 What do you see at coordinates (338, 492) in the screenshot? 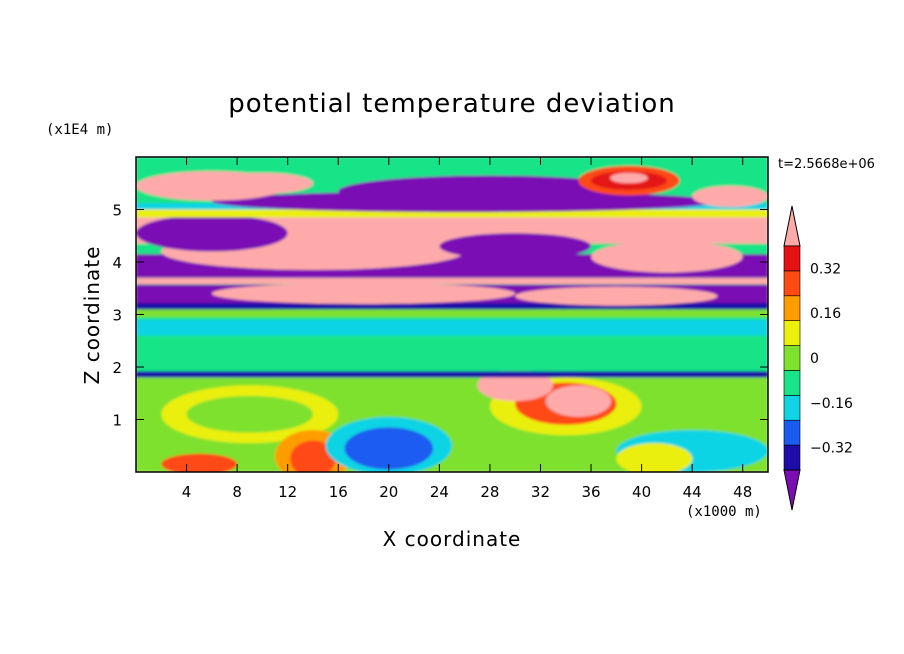
I see `x-tick-label: 16` at bounding box center [338, 492].